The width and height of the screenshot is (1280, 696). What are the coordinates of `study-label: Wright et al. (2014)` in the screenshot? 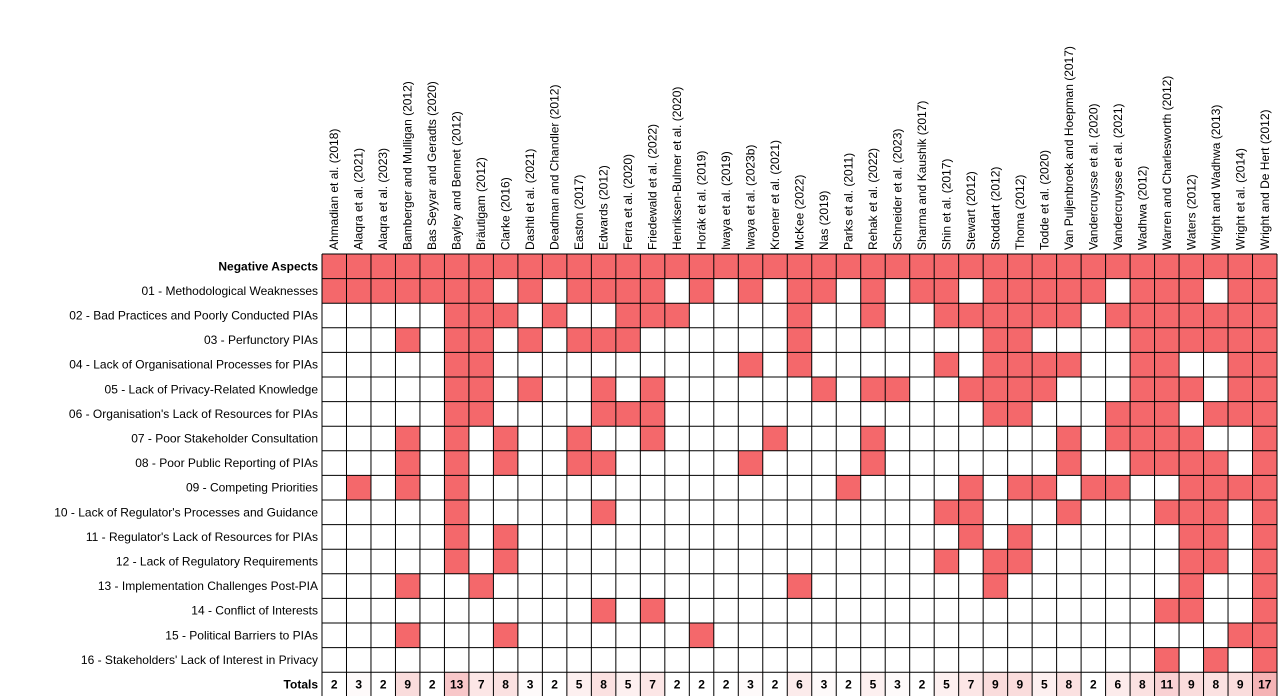 It's located at (1240, 199).